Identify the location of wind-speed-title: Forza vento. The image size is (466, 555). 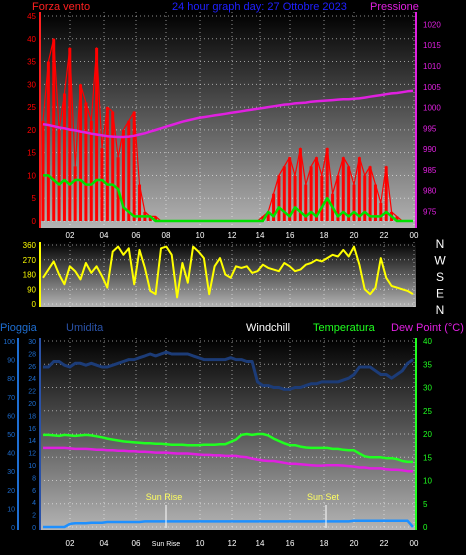
(61, 7).